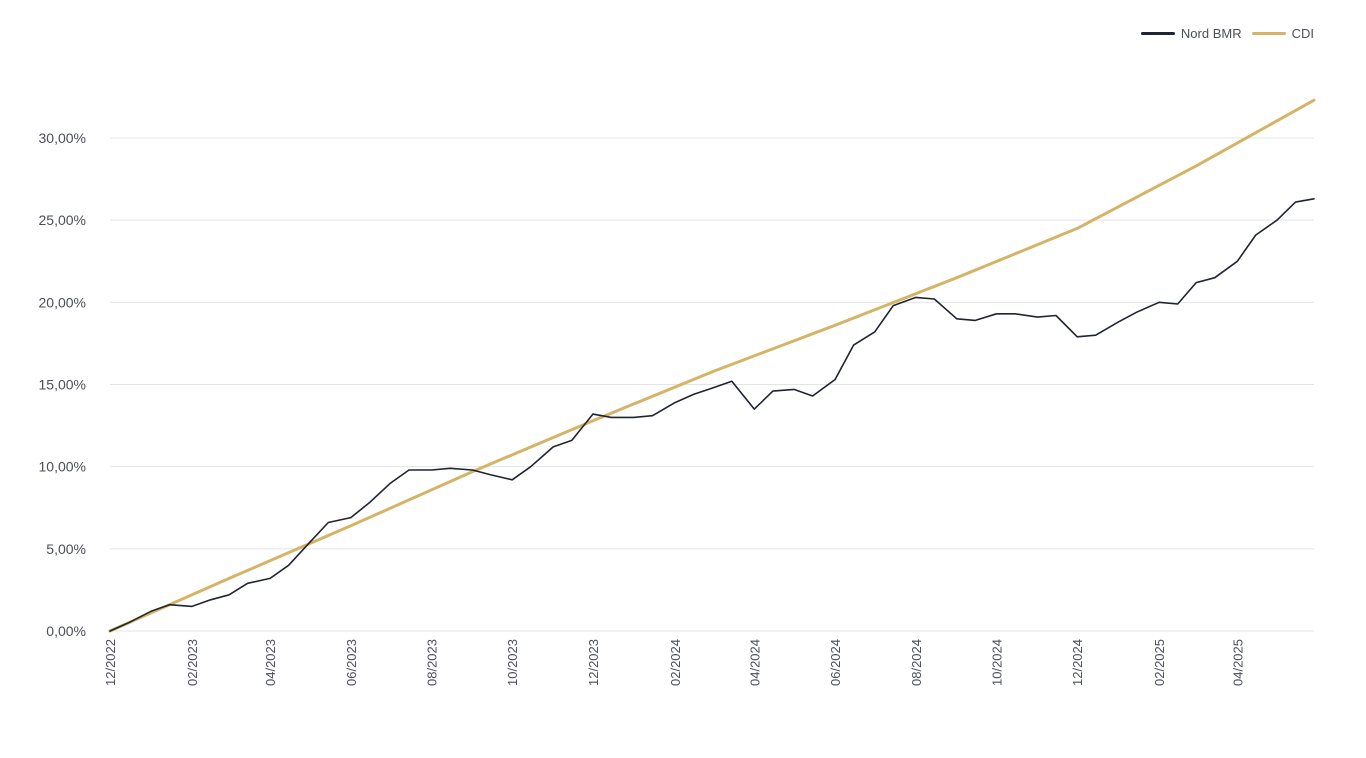  I want to click on x-tick-label: 04/2025, so click(1237, 662).